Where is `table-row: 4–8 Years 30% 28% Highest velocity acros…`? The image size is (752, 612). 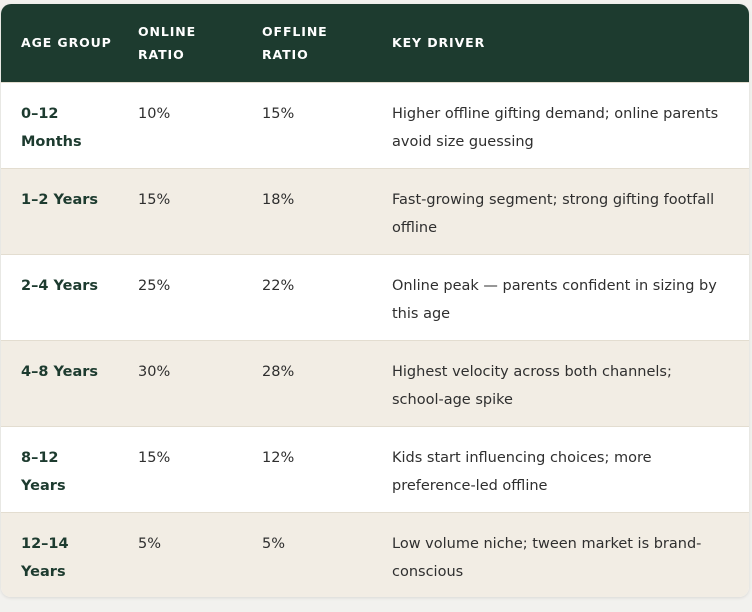
table-row: 4–8 Years 30% 28% Highest velocity acros… is located at coordinates (375, 383).